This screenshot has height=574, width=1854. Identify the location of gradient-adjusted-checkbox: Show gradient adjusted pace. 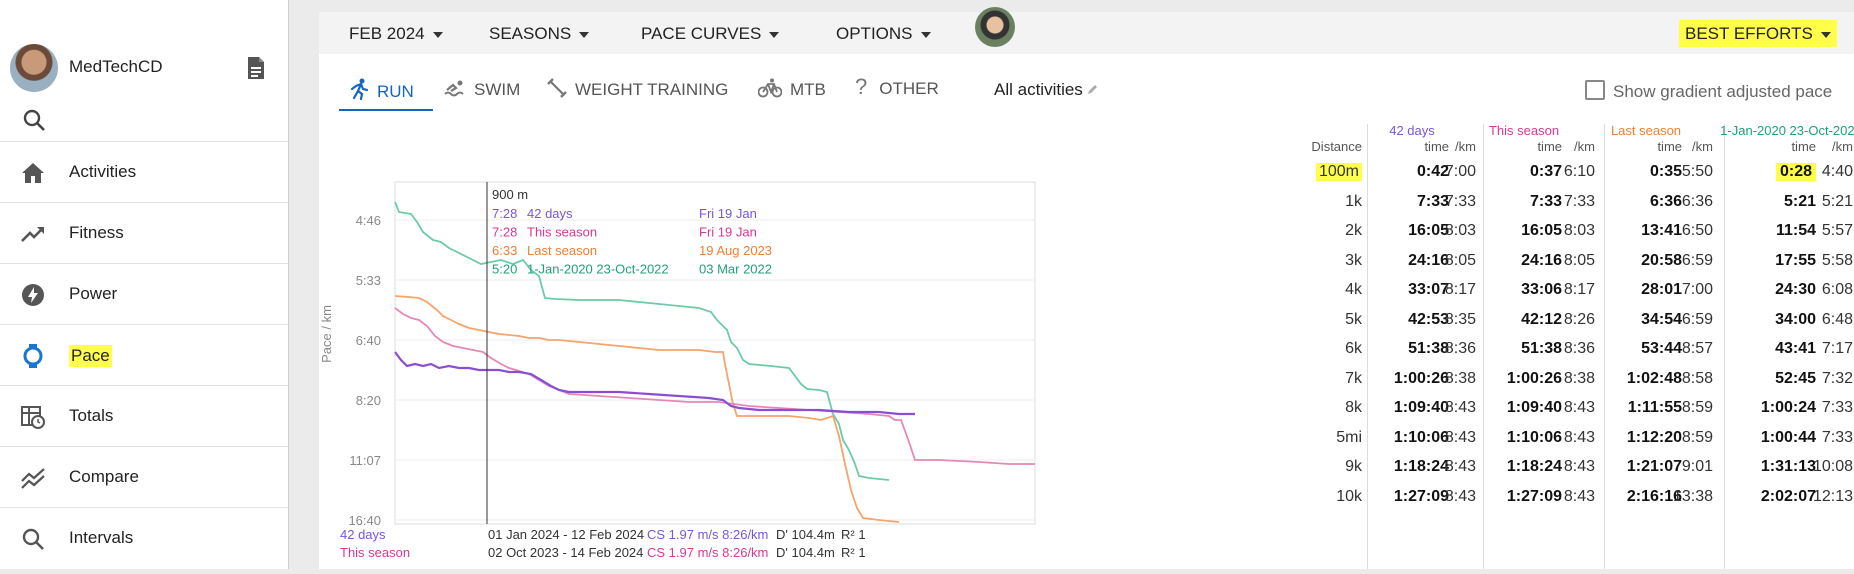
(1708, 91).